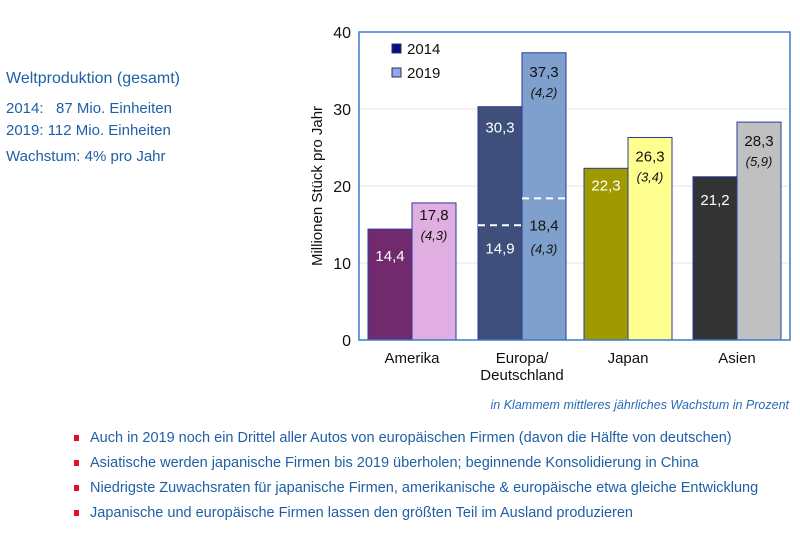 Image resolution: width=800 pixels, height=533 pixels. What do you see at coordinates (714, 200) in the screenshot?
I see `data-label: 21,2` at bounding box center [714, 200].